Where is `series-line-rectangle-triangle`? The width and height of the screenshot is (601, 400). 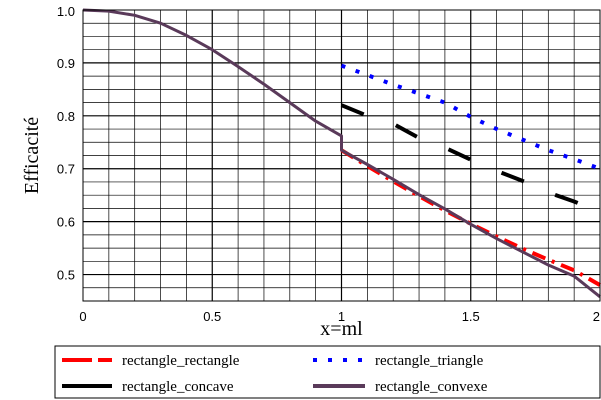
series-line-rectangle-triangle is located at coordinates (470, 117).